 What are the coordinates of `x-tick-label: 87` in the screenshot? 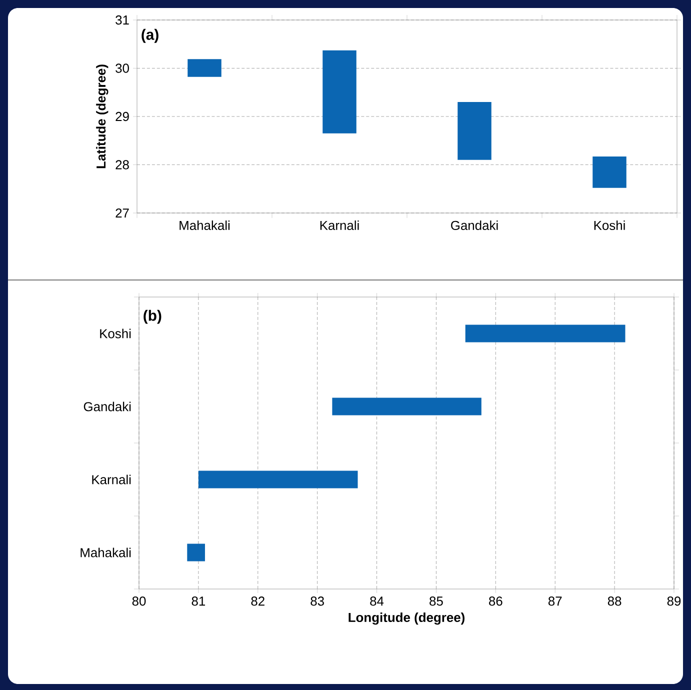 It's located at (555, 601).